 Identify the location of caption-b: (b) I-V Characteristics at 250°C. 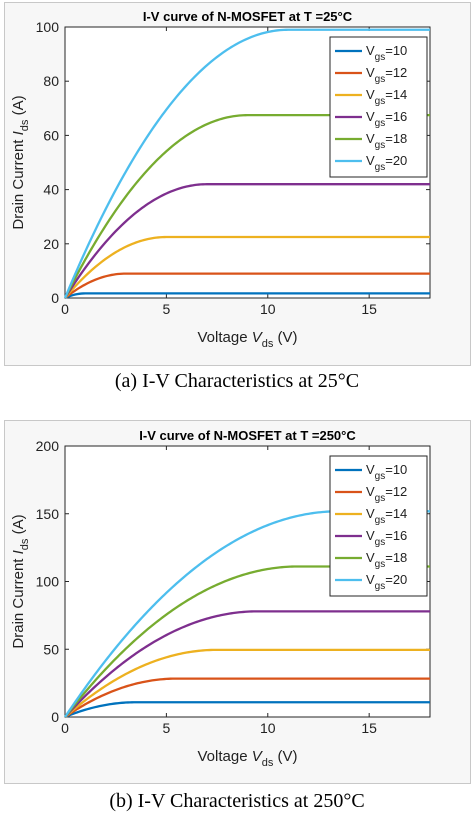
(237, 801).